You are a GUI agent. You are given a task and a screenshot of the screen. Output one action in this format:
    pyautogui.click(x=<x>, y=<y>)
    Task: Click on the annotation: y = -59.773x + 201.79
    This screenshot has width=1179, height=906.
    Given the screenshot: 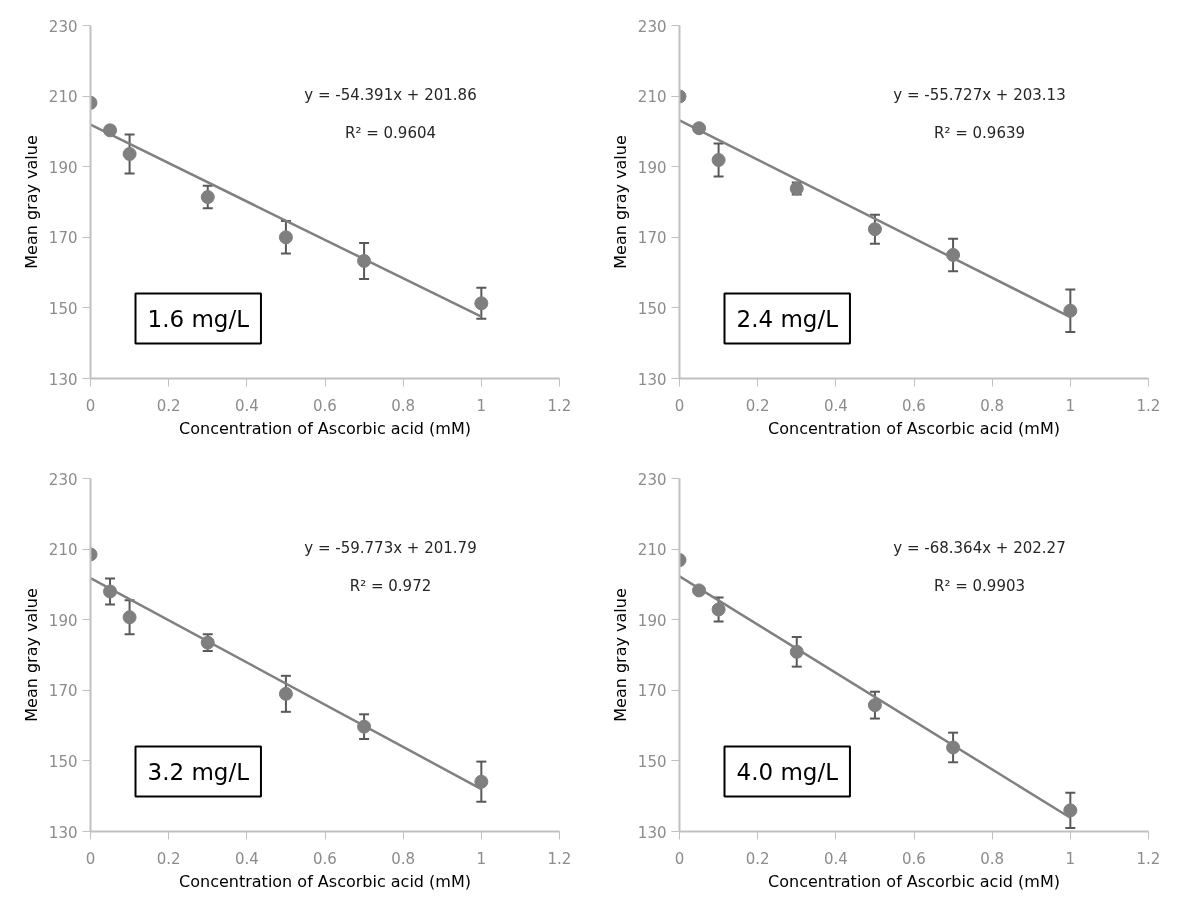 What is the action you would take?
    pyautogui.click(x=390, y=547)
    